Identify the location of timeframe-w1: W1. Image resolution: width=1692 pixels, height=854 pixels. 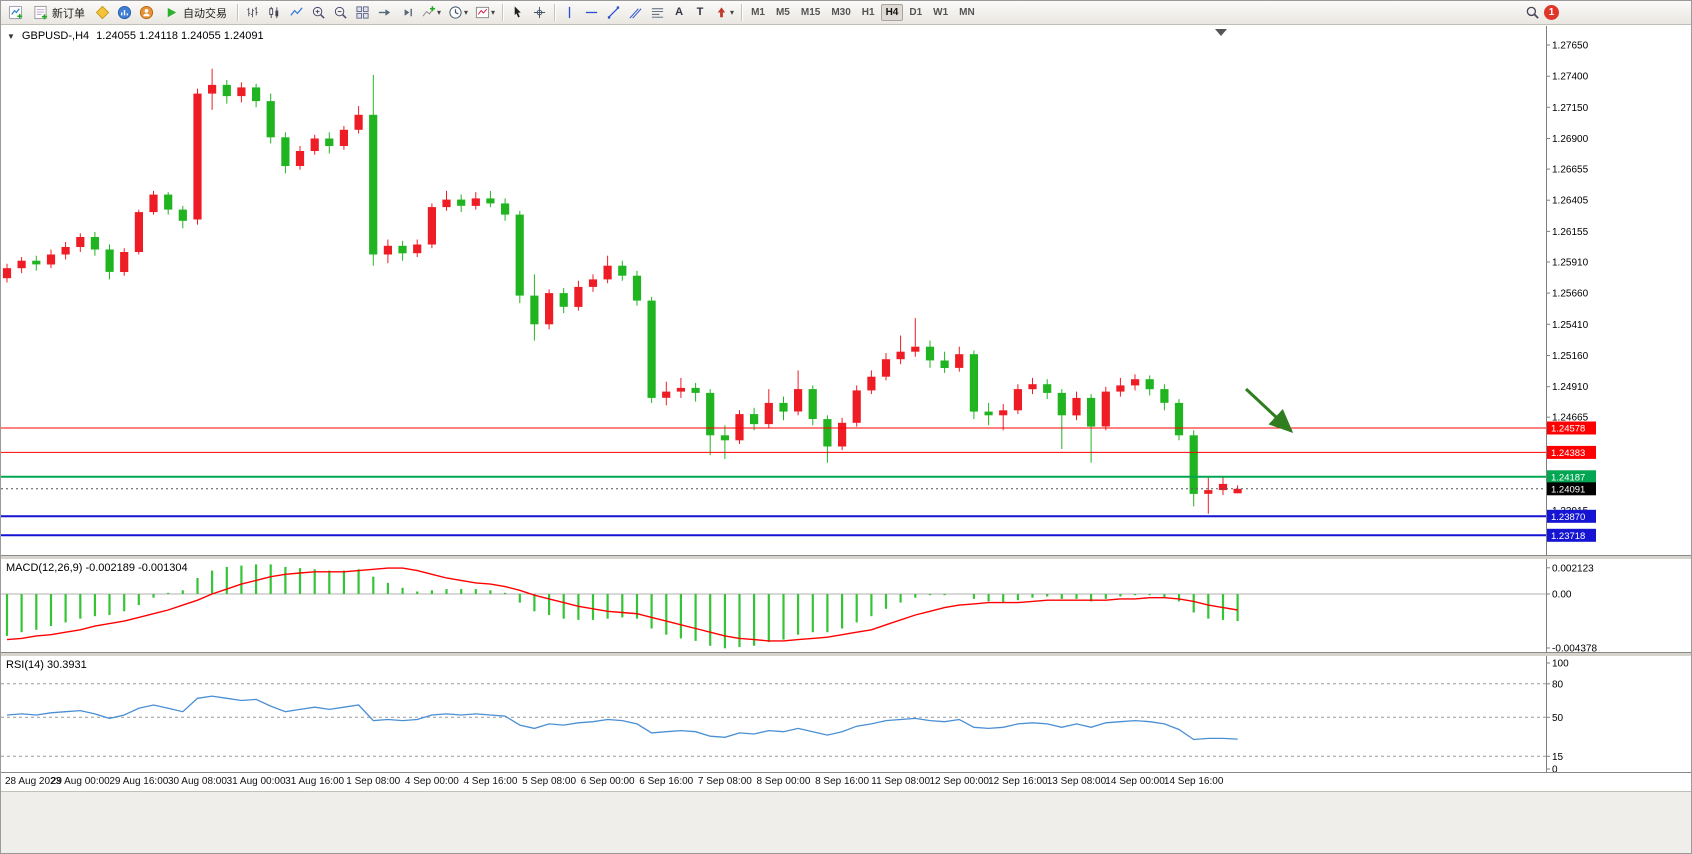
(940, 12).